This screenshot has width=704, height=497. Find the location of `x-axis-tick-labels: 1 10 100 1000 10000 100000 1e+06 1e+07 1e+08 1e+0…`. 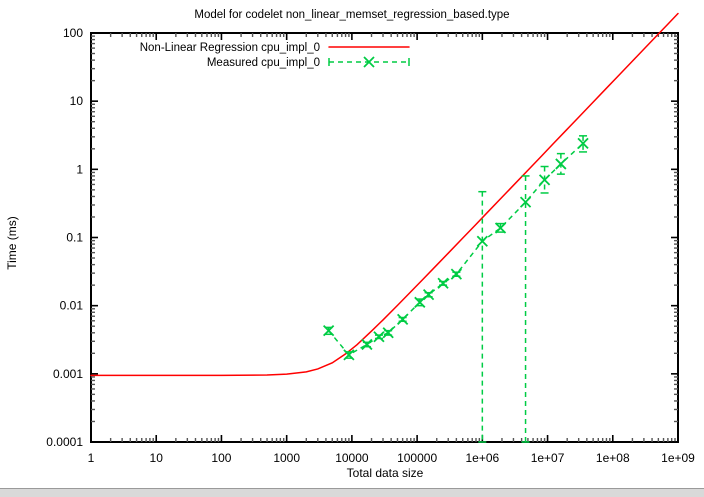

x-axis-tick-labels: 1 10 100 1000 10000 100000 1e+06 1e+07 1e+08 1e+0… is located at coordinates (392, 458).